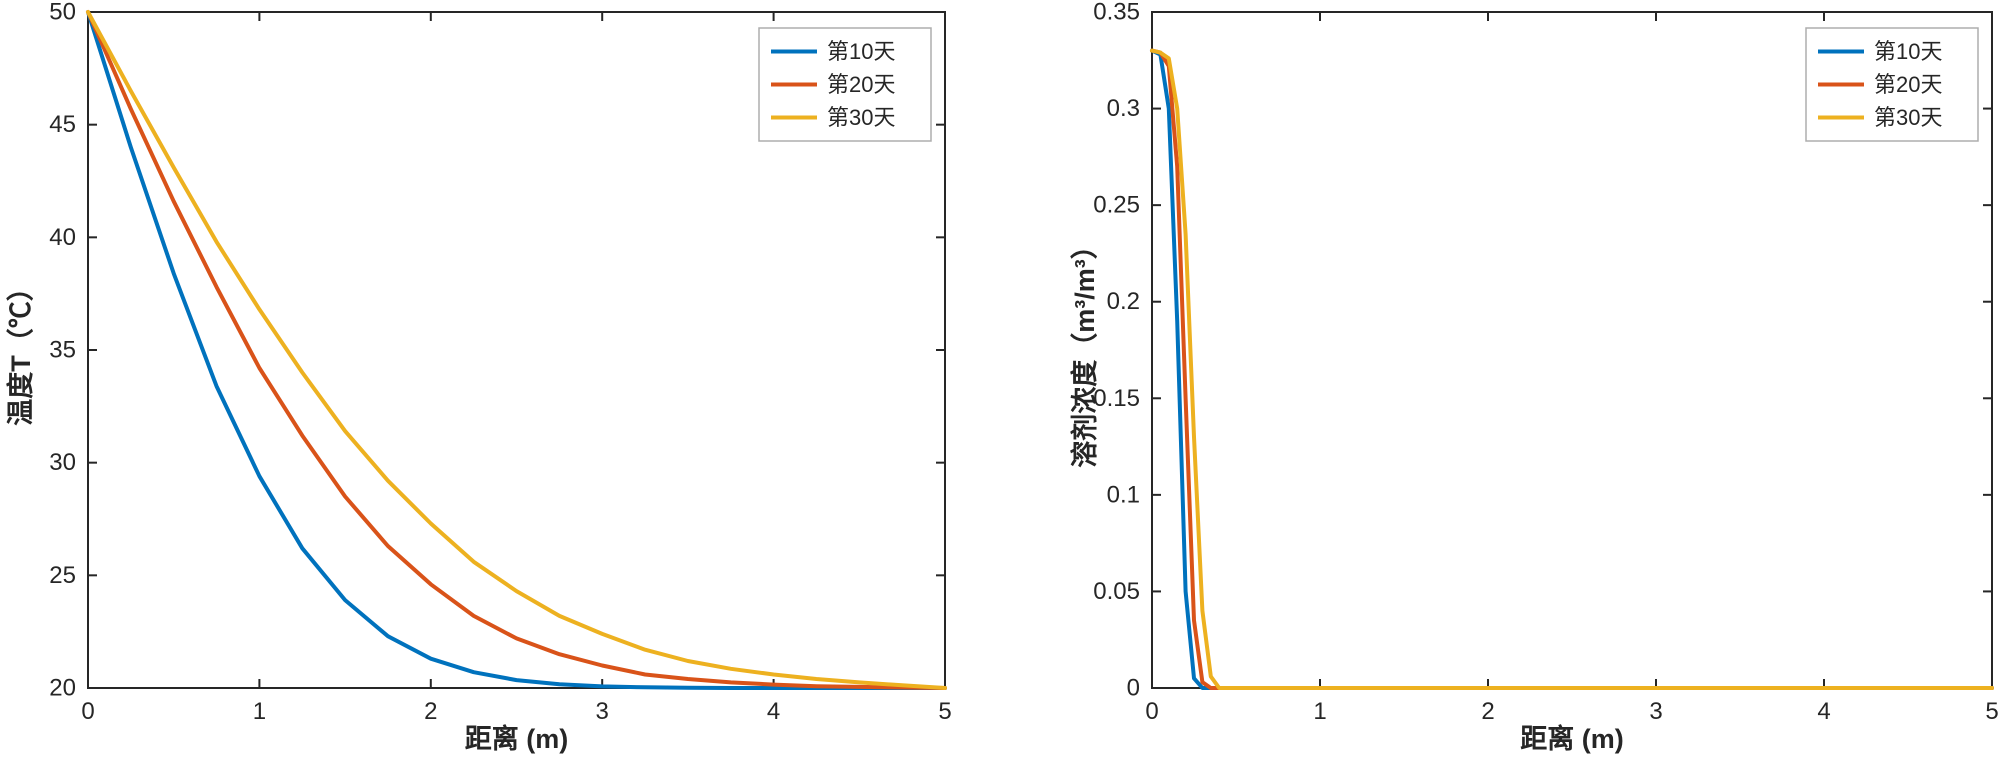 The width and height of the screenshot is (2000, 764). What do you see at coordinates (62, 350) in the screenshot?
I see `y-tick-label: 35` at bounding box center [62, 350].